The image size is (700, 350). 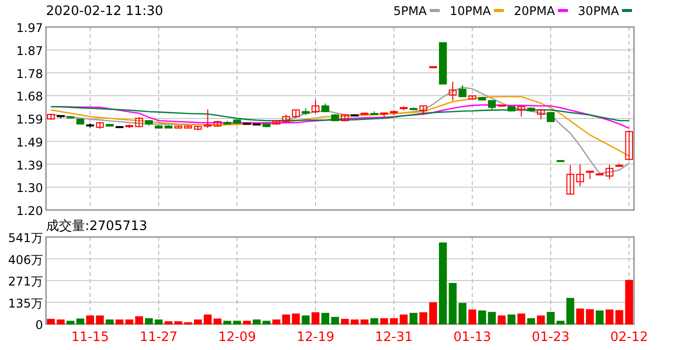 What do you see at coordinates (535, 11) in the screenshot?
I see `legend-label: 20PMA` at bounding box center [535, 11].